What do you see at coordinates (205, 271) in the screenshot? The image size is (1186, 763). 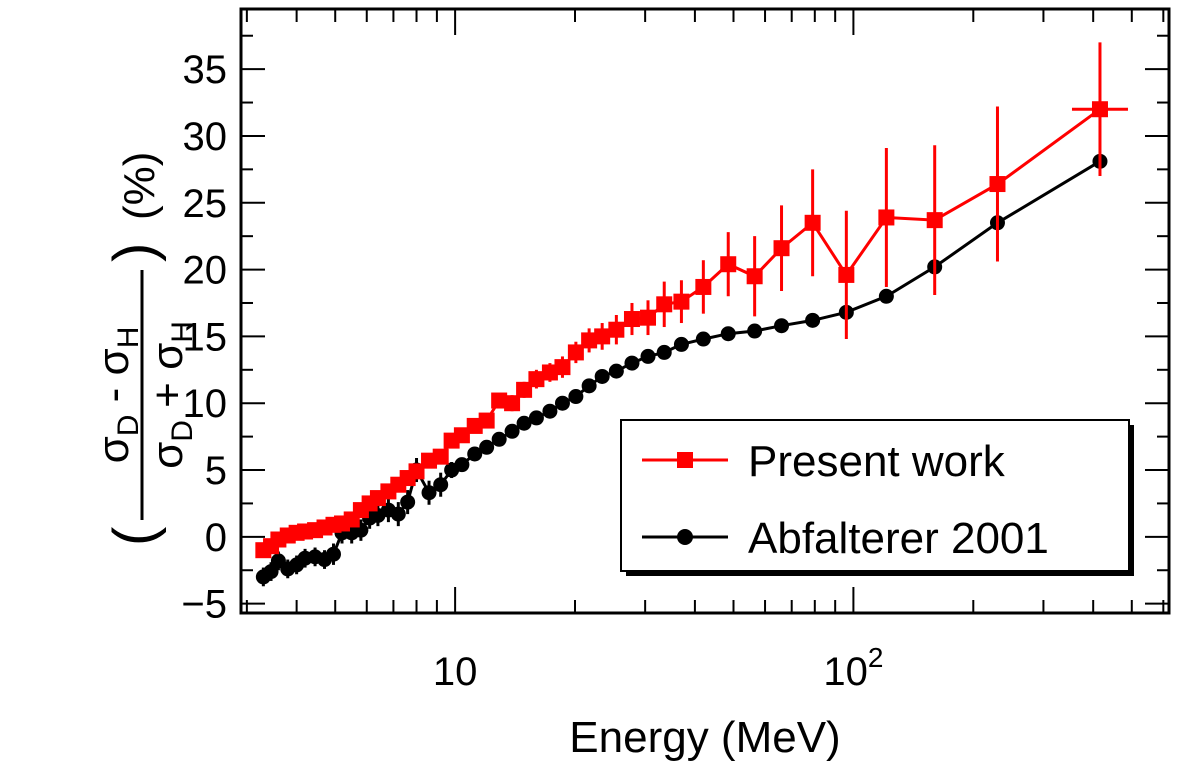 I see `y-tick-label: 20` at bounding box center [205, 271].